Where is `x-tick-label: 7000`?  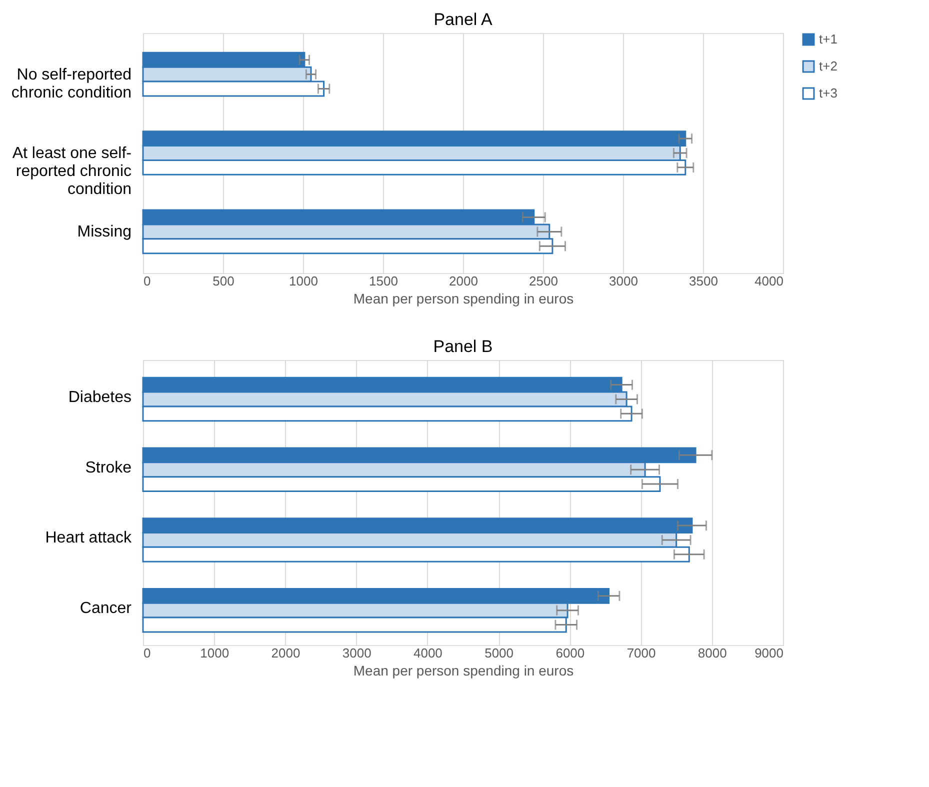
x-tick-label: 7000 is located at coordinates (641, 653).